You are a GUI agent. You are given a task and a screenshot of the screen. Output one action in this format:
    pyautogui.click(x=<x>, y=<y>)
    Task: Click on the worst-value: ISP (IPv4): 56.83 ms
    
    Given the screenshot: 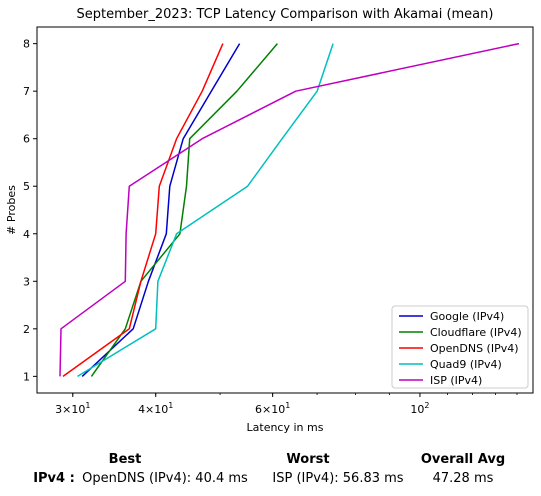 What is the action you would take?
    pyautogui.click(x=338, y=478)
    